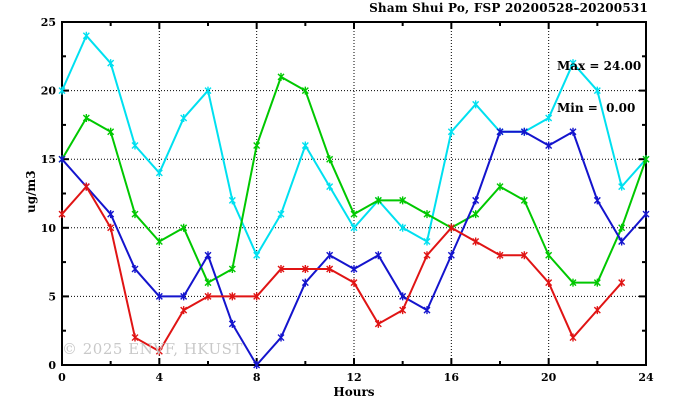 The height and width of the screenshot is (409, 674). Describe the element at coordinates (452, 377) in the screenshot. I see `x-tick-label: 16` at that location.